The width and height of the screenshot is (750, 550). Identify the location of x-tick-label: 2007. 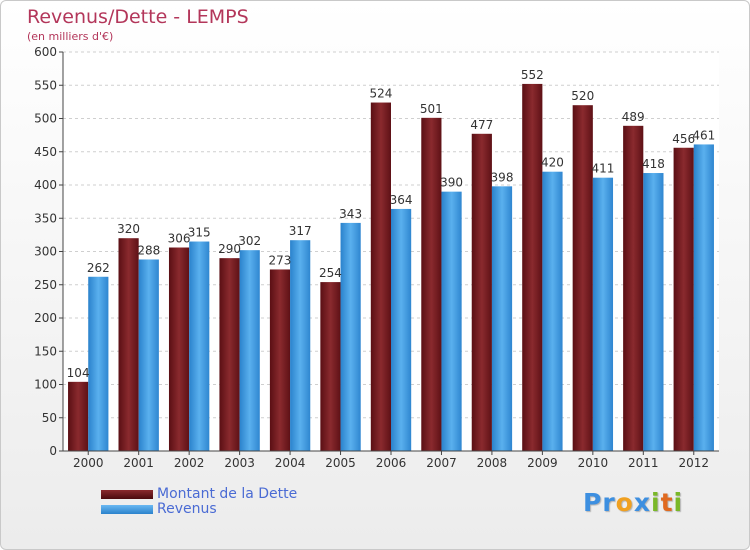
(441, 463).